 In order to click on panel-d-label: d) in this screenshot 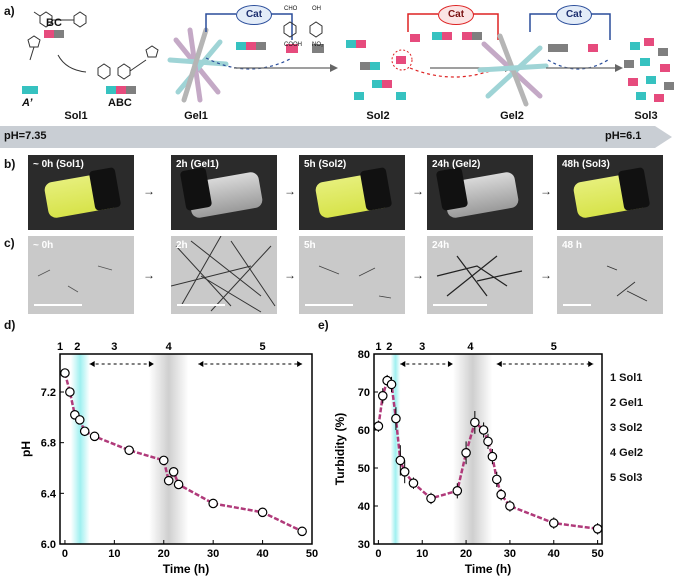, I will do `click(10, 325)`.